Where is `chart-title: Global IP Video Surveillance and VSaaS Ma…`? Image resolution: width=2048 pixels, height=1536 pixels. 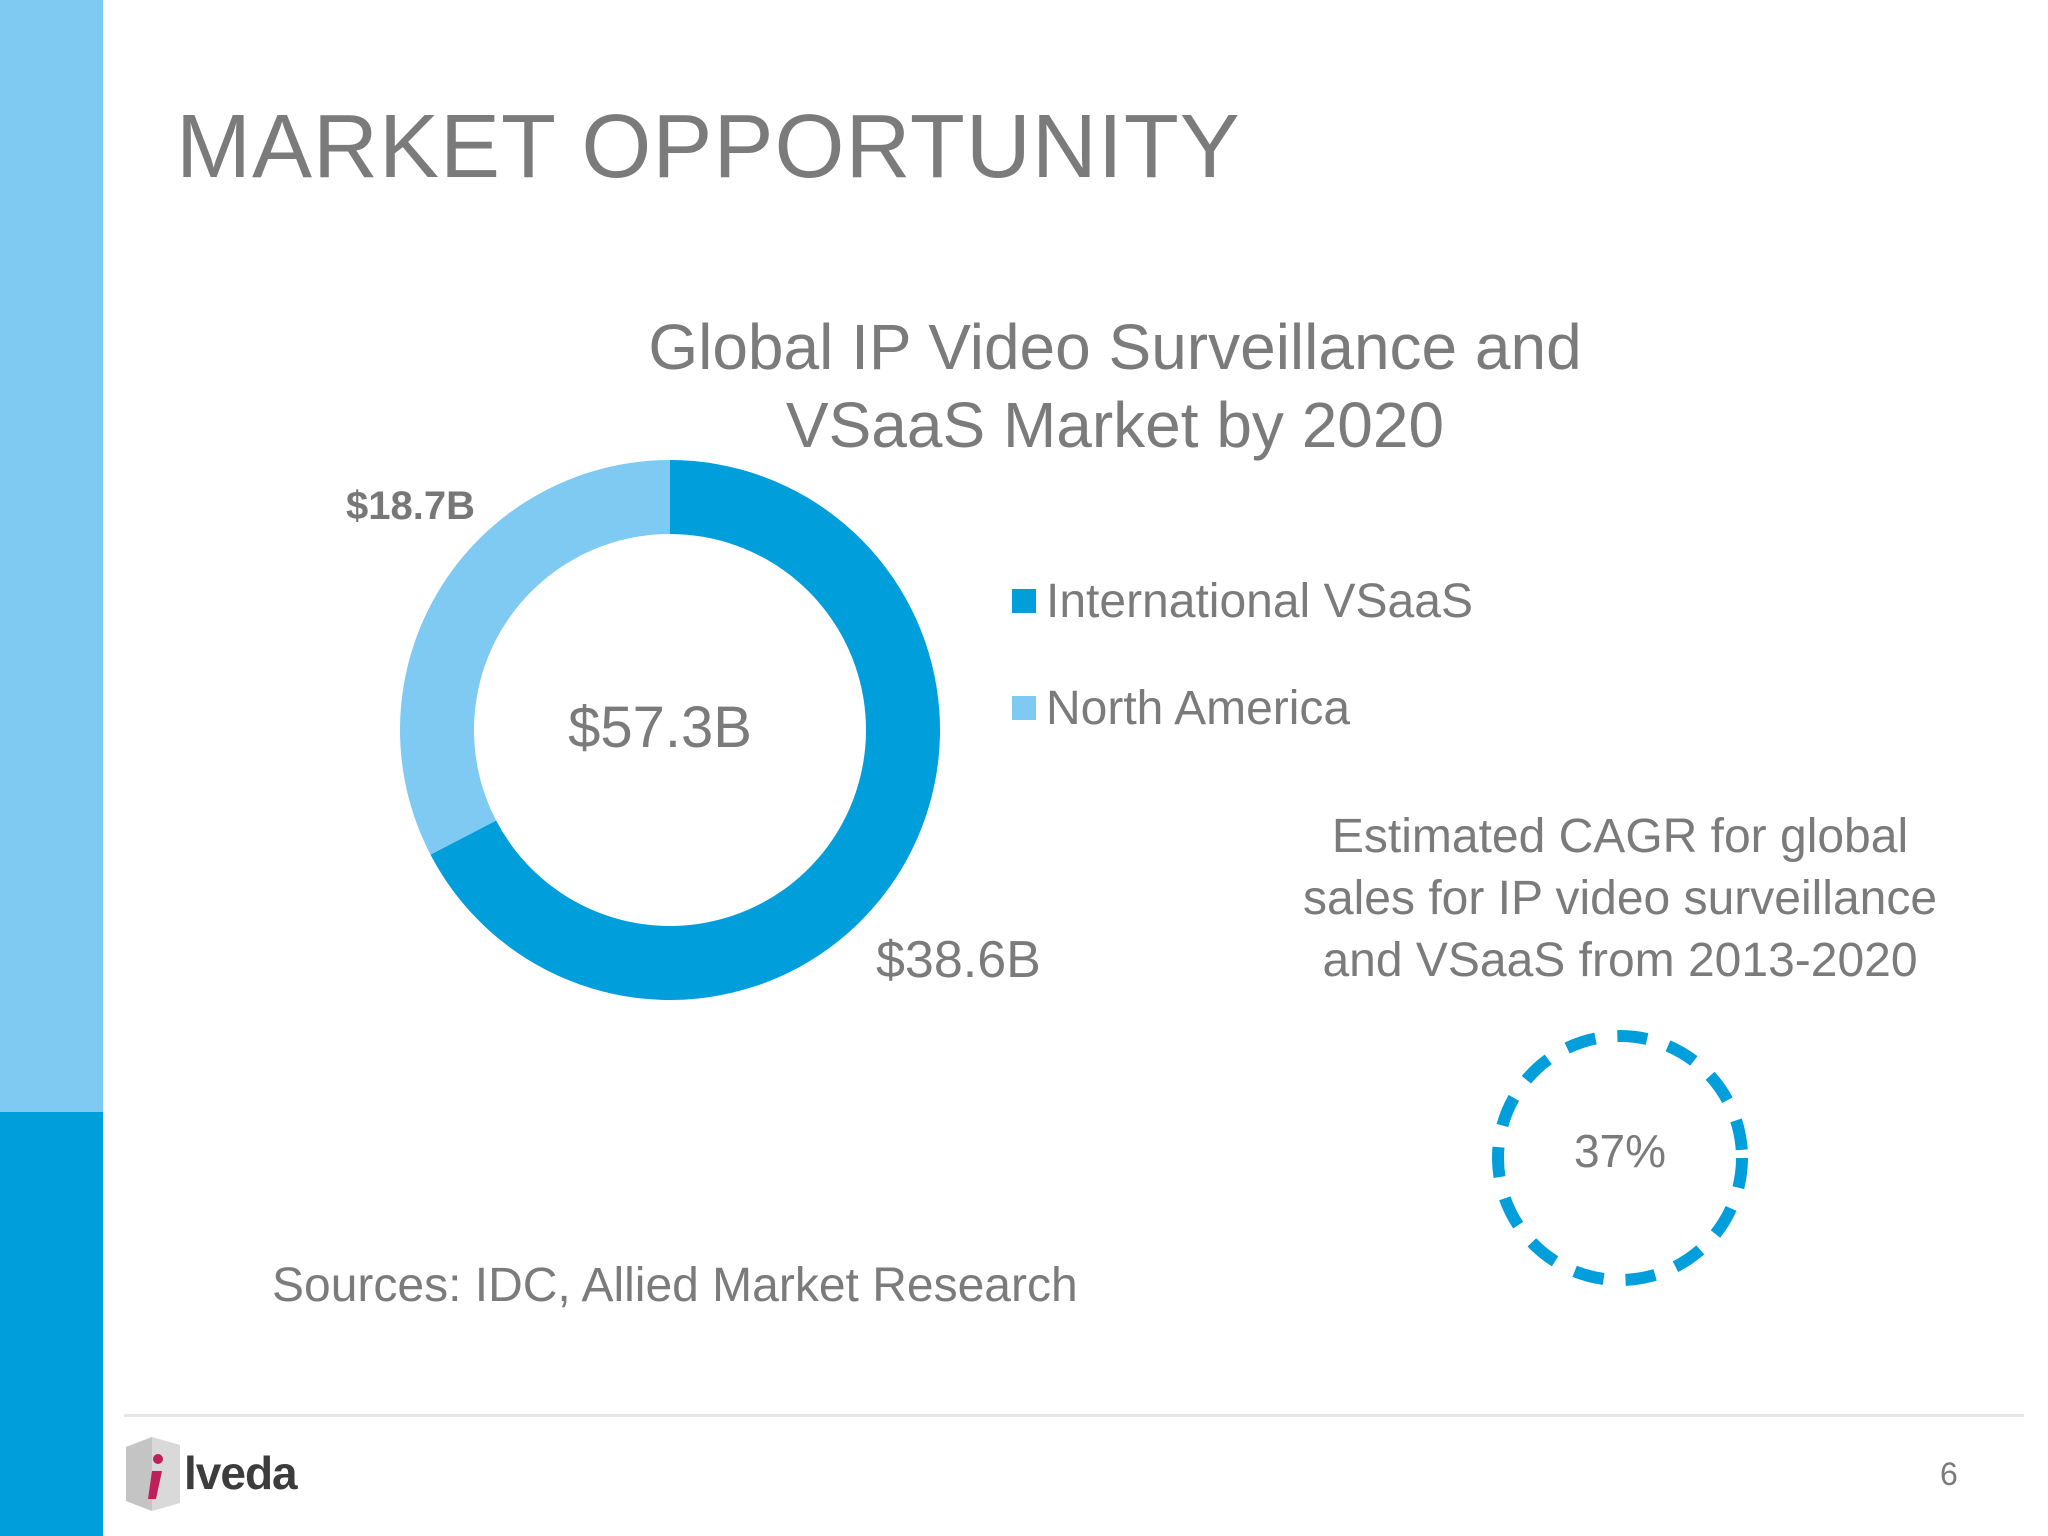
chart-title: Global IP Video Surveillance and VSaaS Ma… is located at coordinates (1115, 386).